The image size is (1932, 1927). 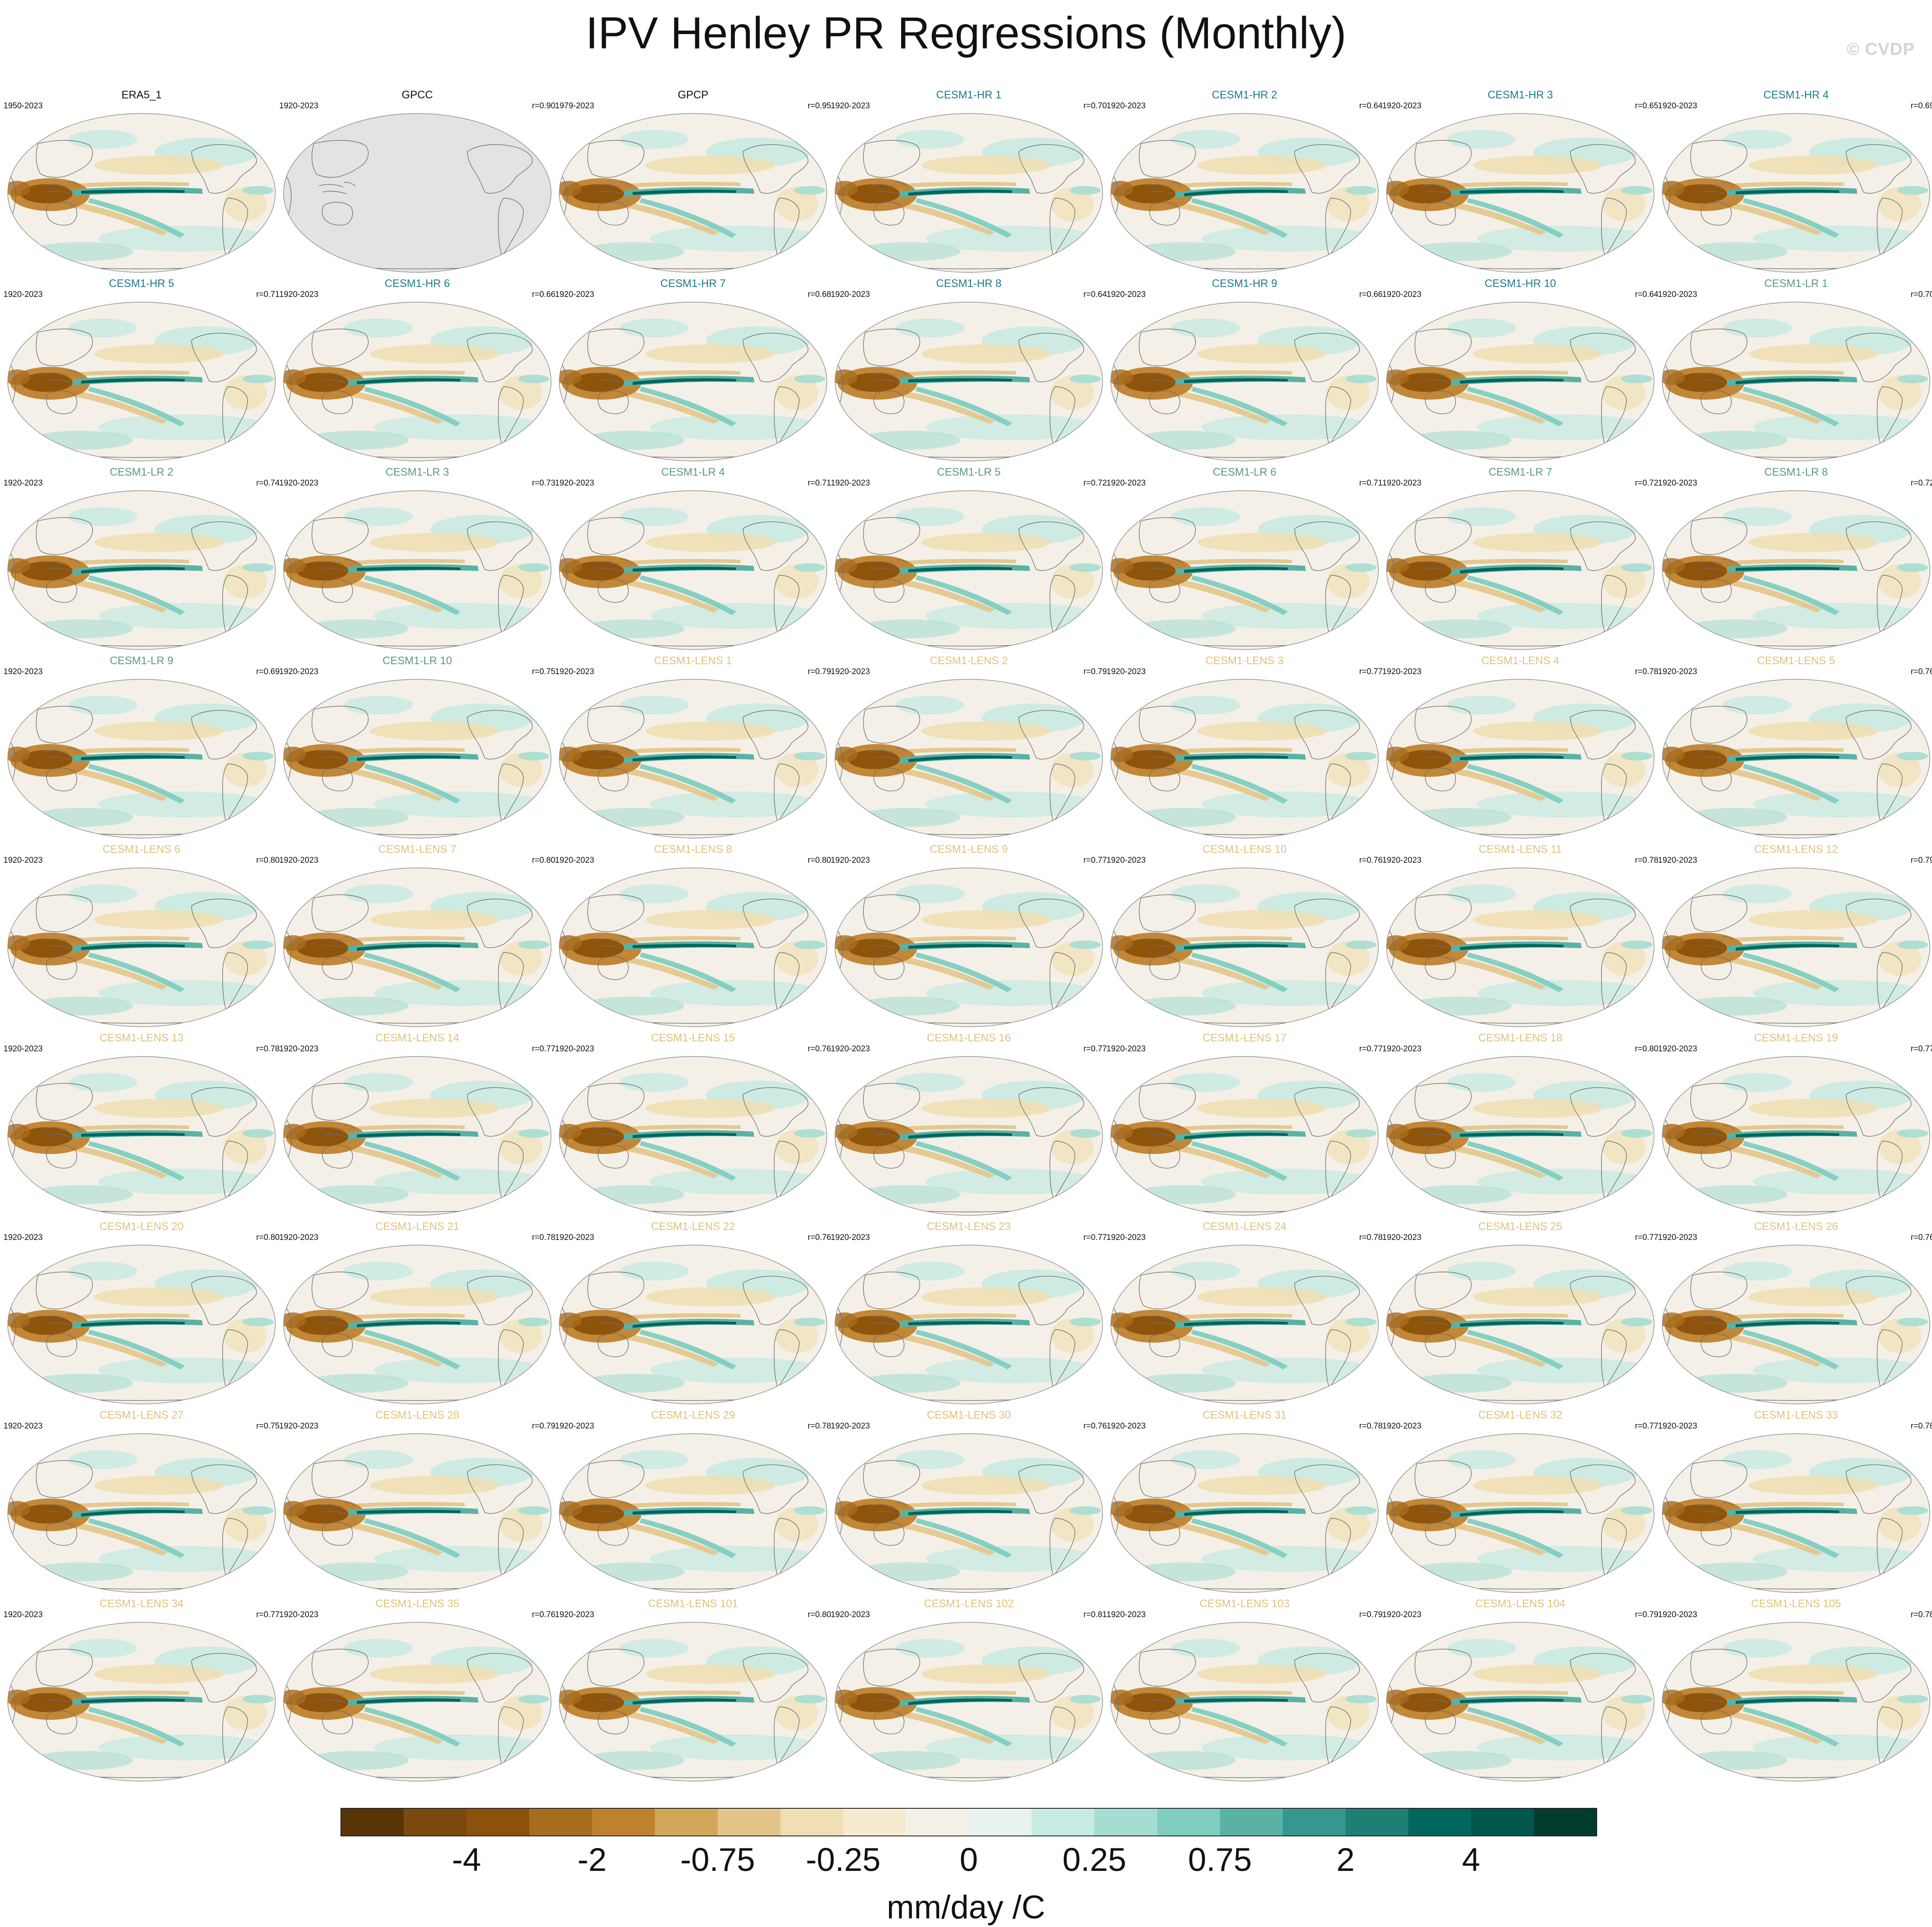 I want to click on panel-correlation: r=0.80, so click(x=819, y=1614).